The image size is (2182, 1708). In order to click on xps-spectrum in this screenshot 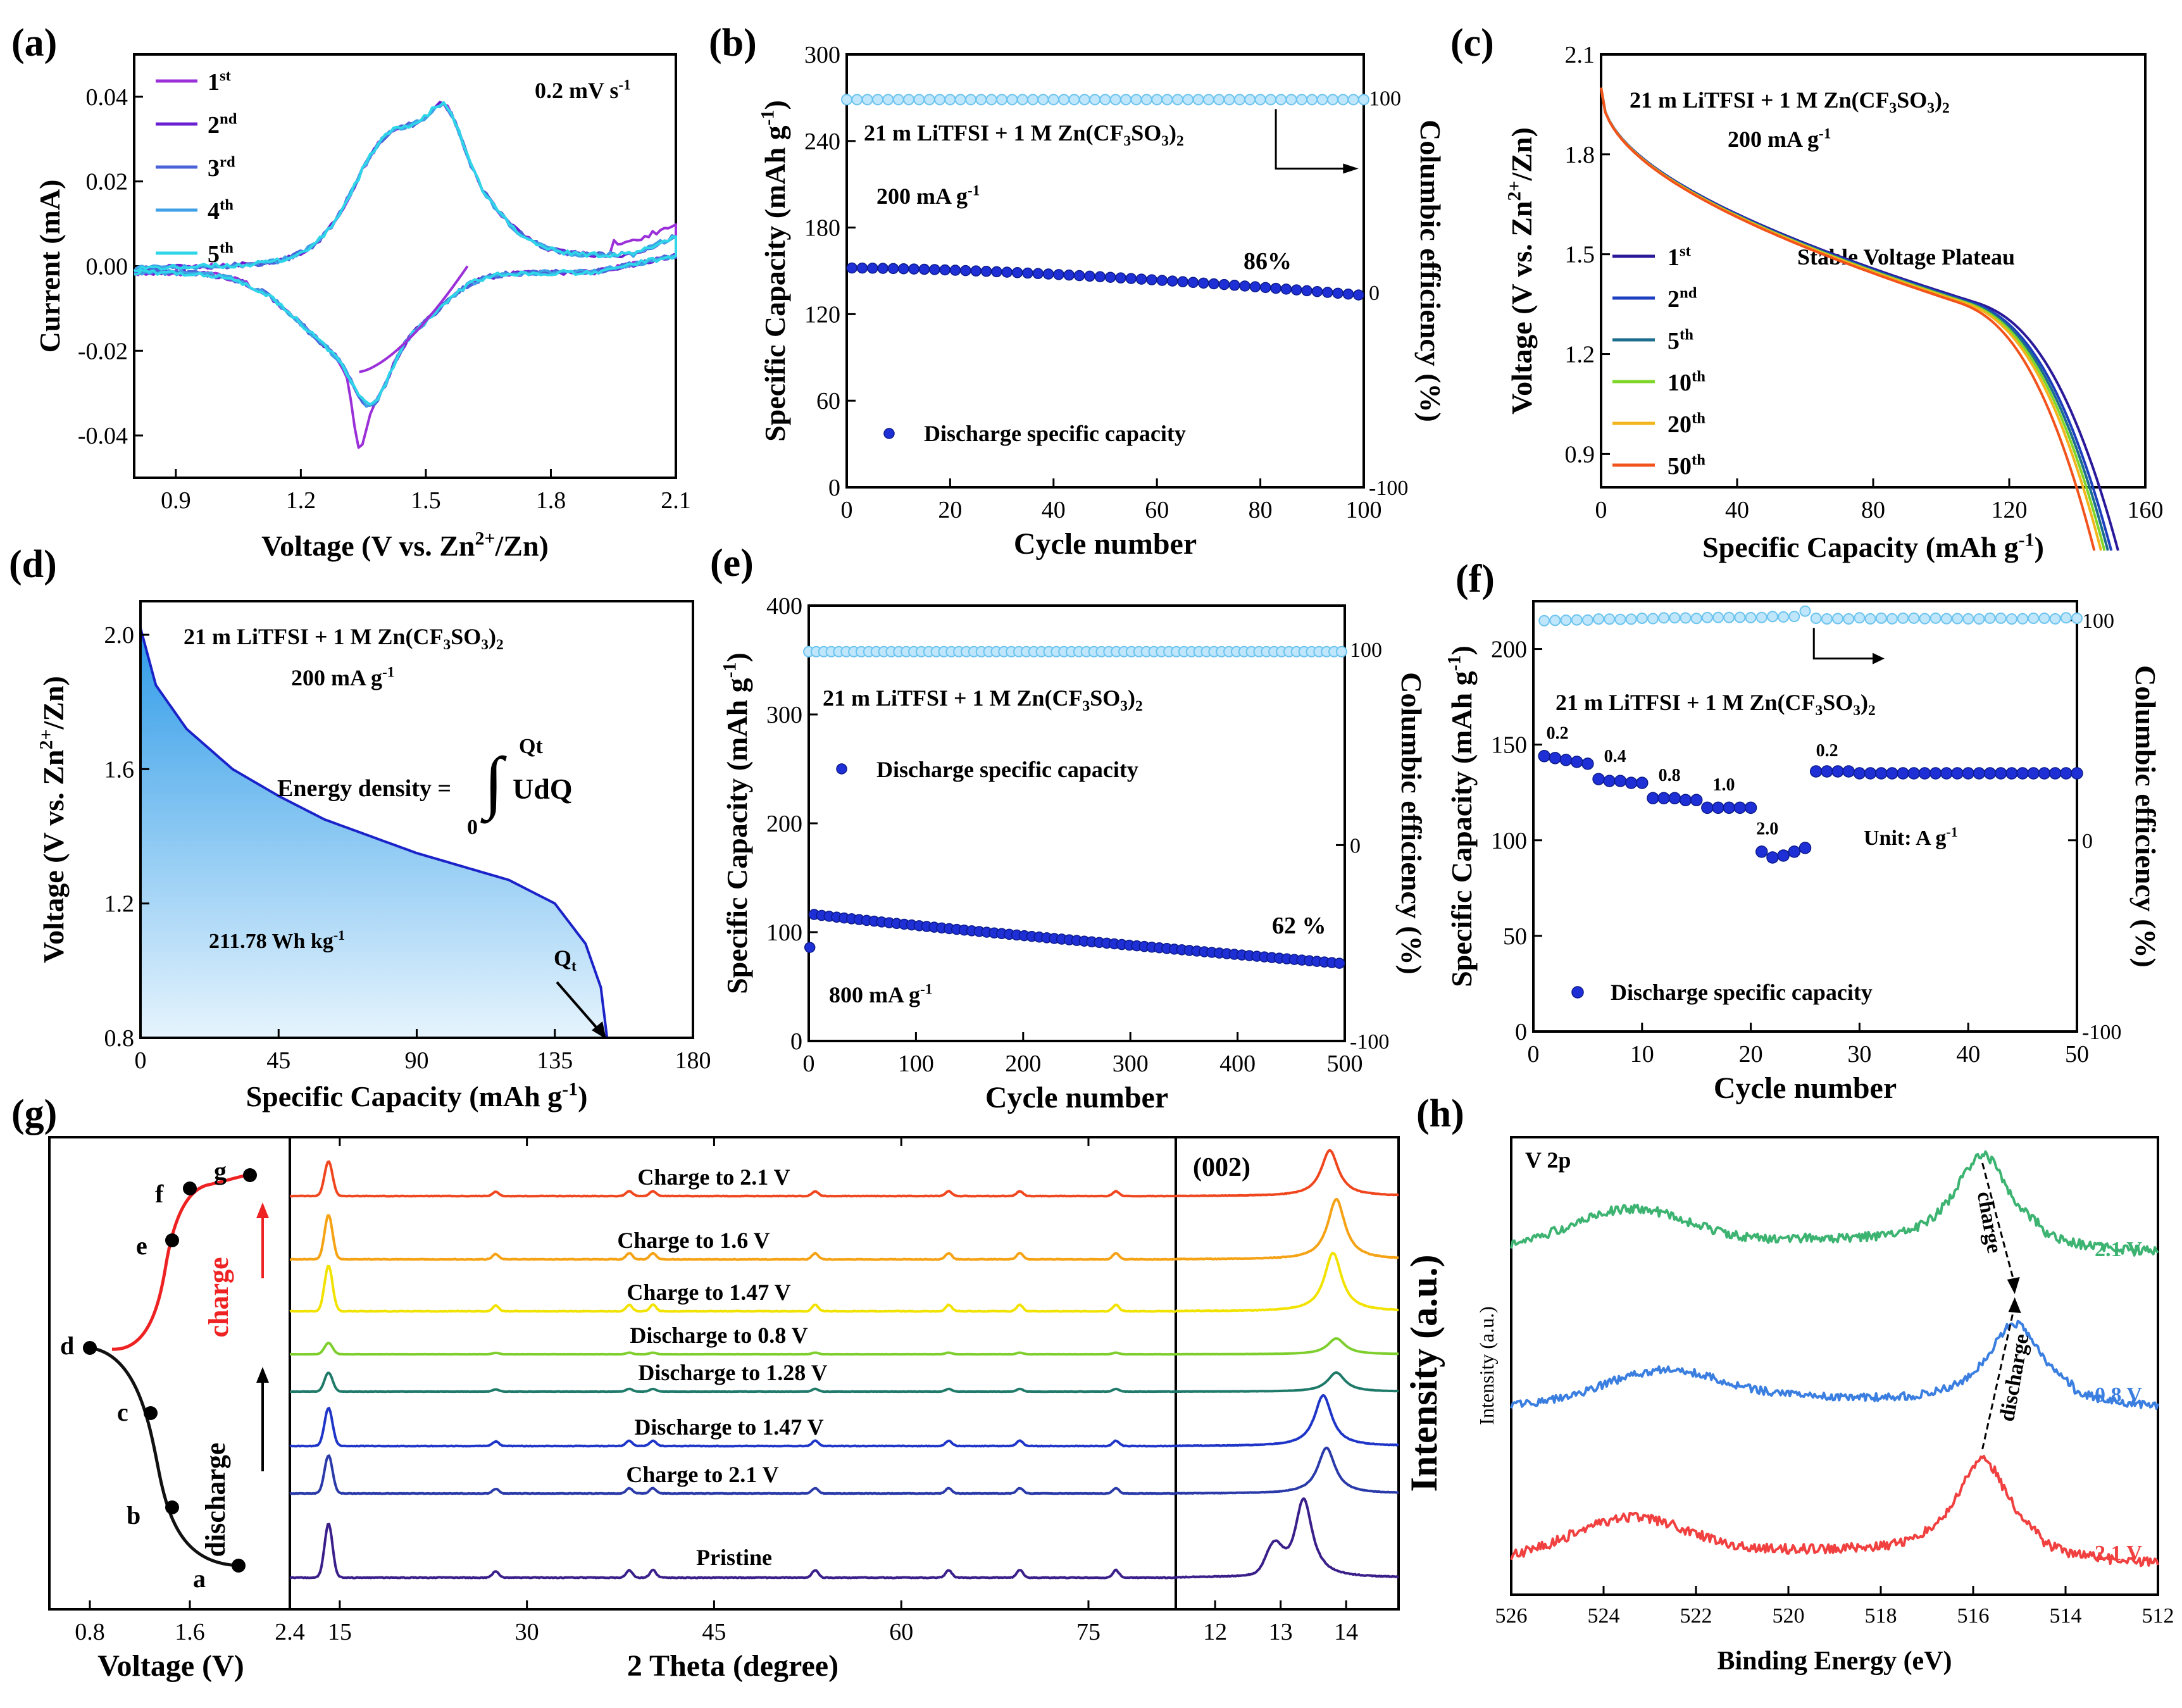, I will do `click(1834, 1364)`.